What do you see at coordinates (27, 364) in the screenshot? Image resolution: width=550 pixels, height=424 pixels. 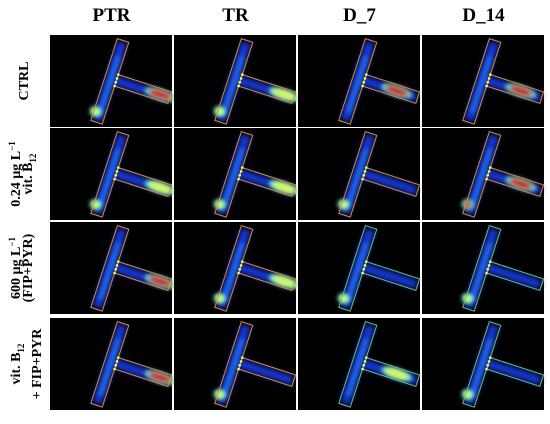 I see `row-label: vit. B12 + FIP+PYR` at bounding box center [27, 364].